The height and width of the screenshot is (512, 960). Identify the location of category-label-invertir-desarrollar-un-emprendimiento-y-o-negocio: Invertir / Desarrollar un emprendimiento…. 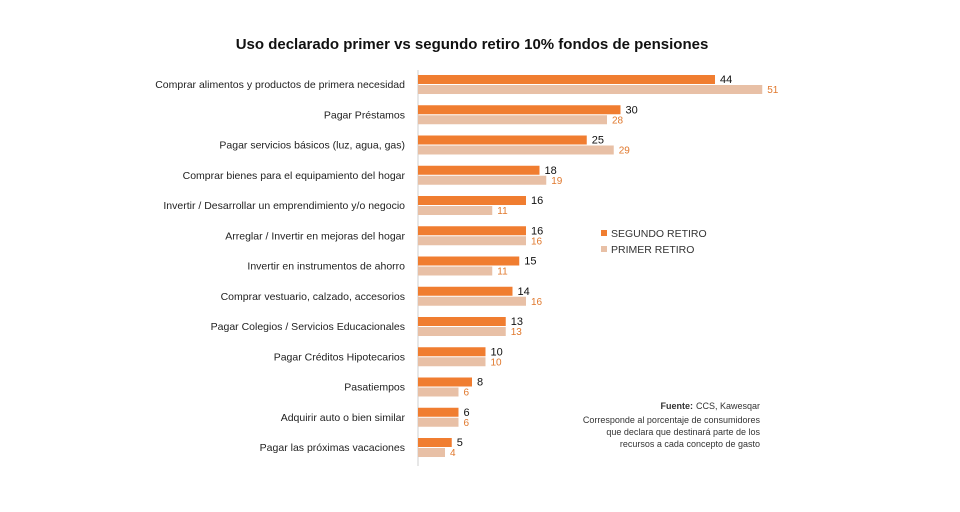
(284, 206).